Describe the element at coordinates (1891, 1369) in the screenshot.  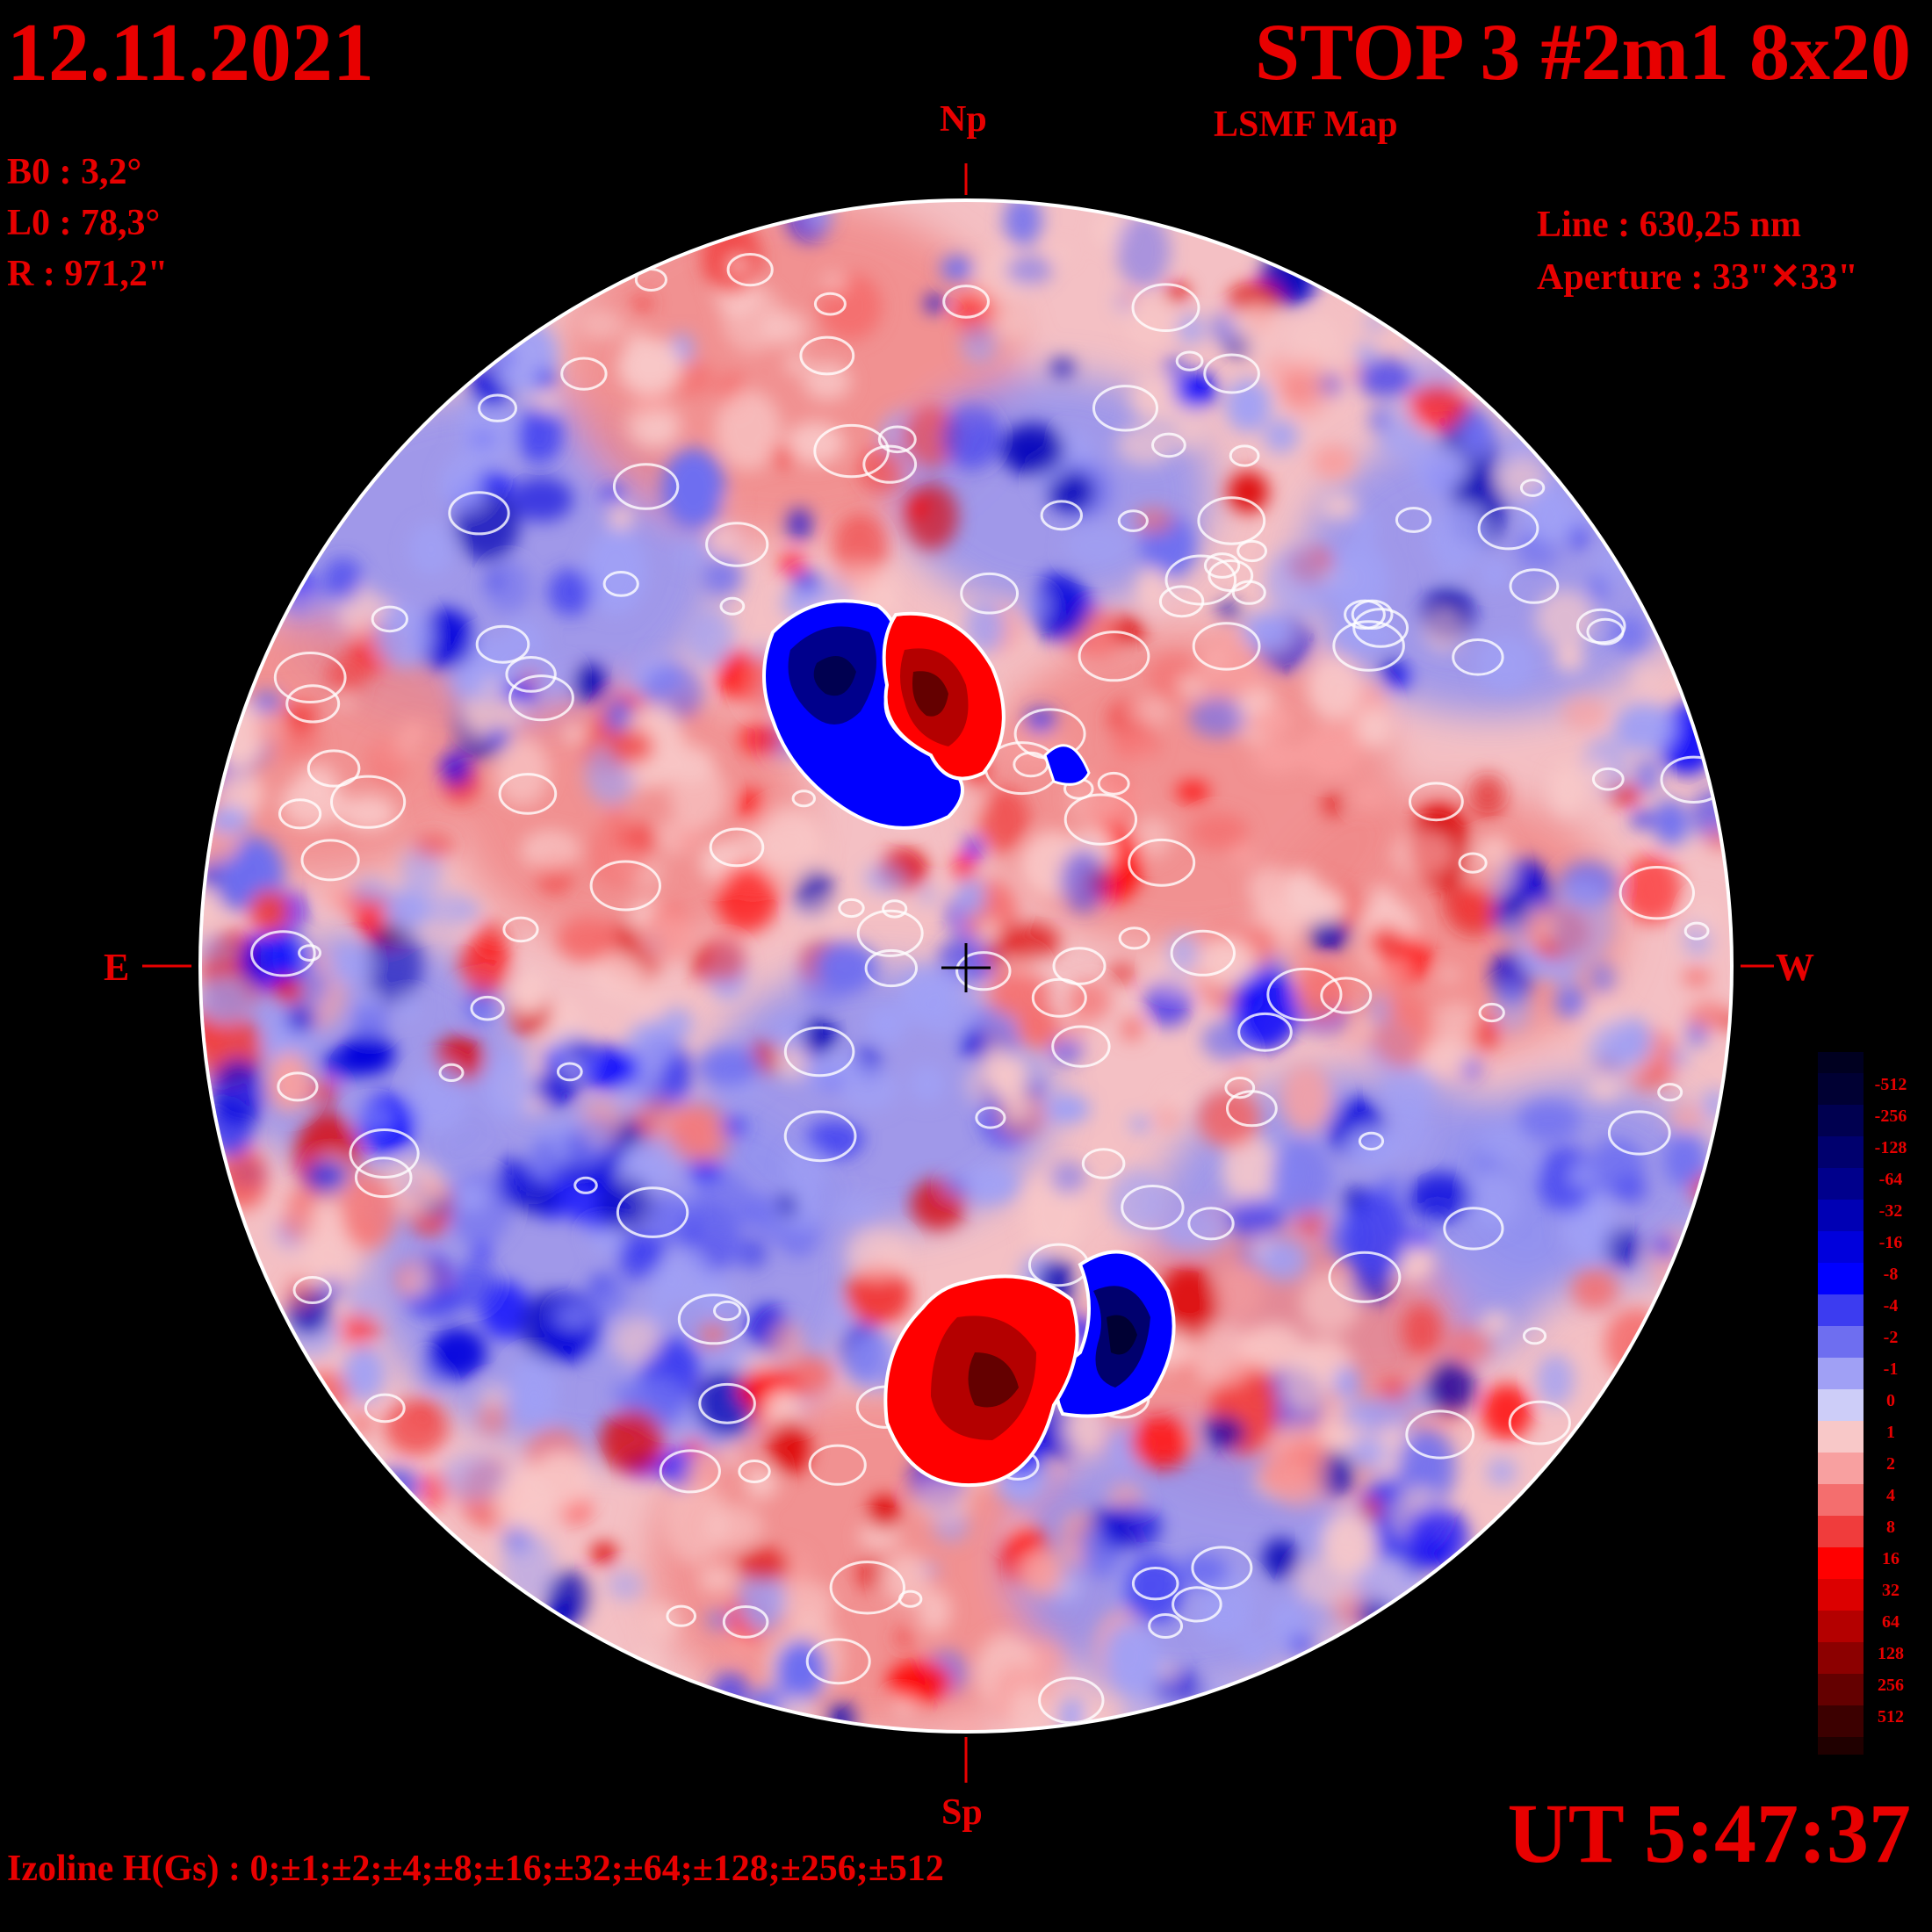
I see `colorbar-label: -1` at that location.